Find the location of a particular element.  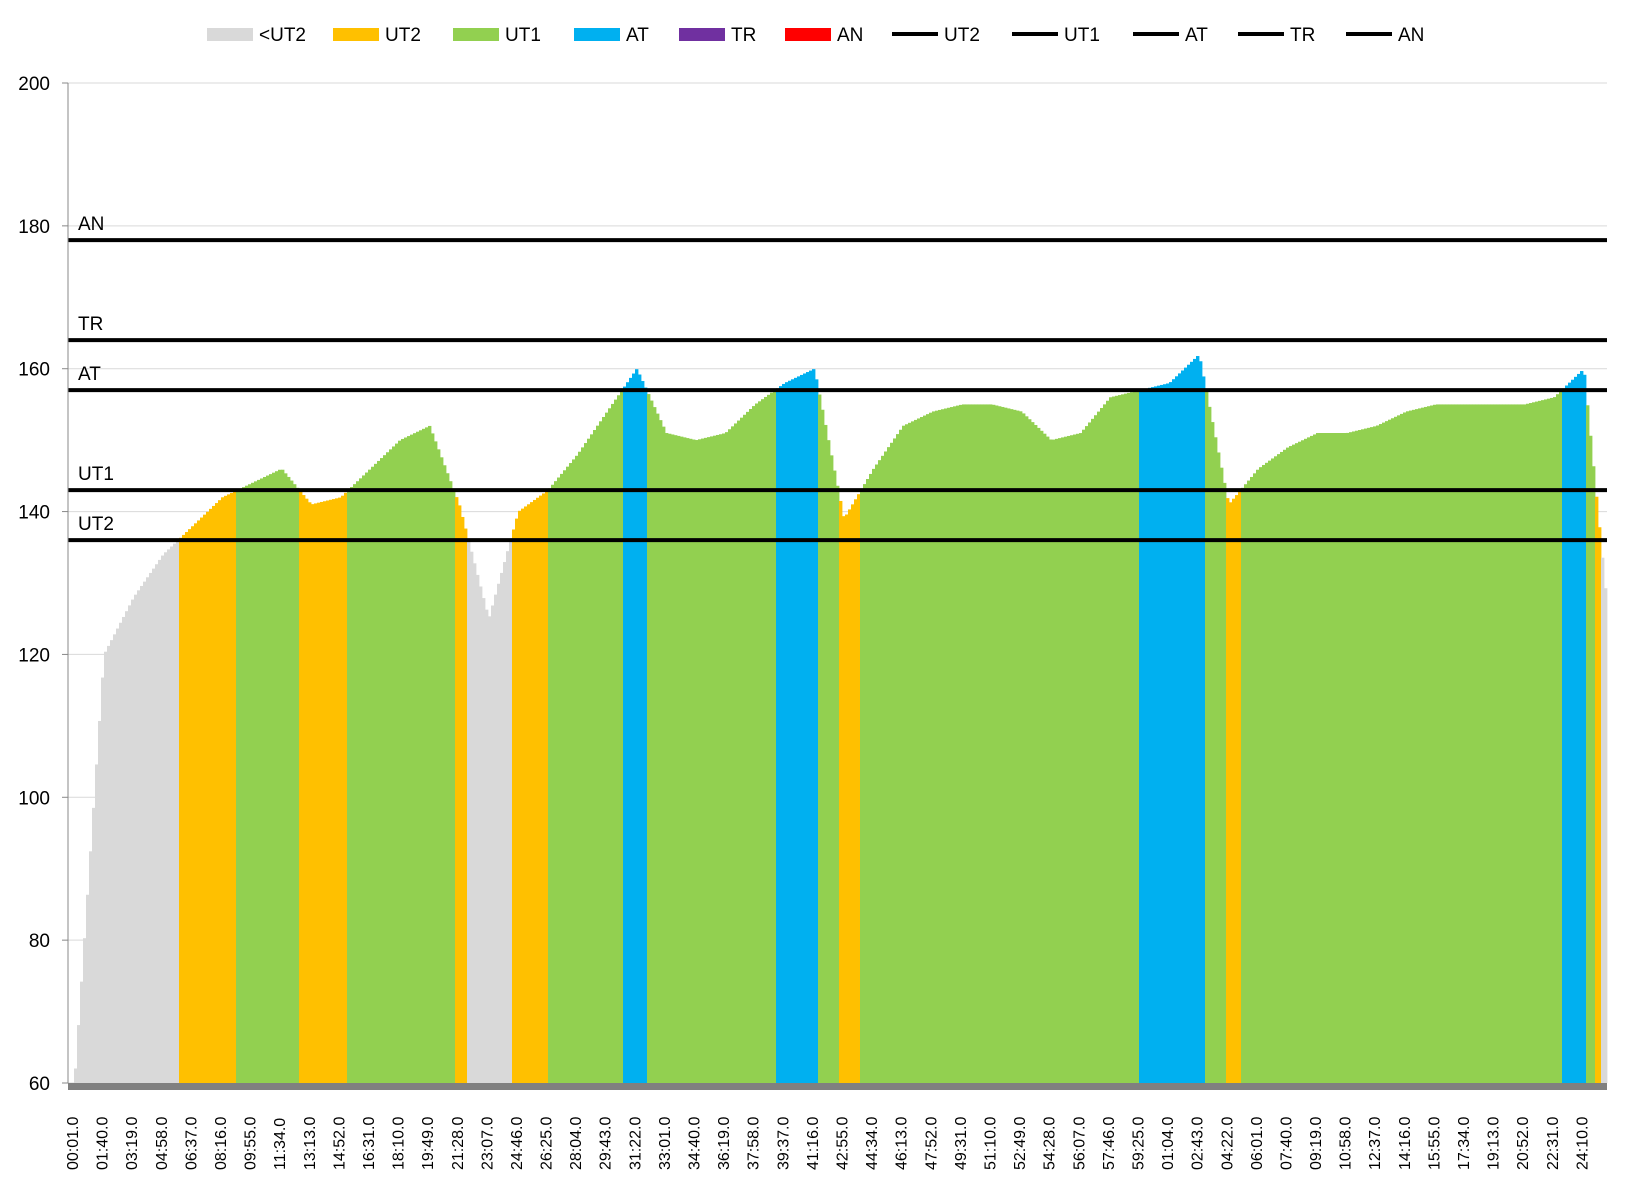

x-tick-label: 41:16.0 is located at coordinates (813, 1143).